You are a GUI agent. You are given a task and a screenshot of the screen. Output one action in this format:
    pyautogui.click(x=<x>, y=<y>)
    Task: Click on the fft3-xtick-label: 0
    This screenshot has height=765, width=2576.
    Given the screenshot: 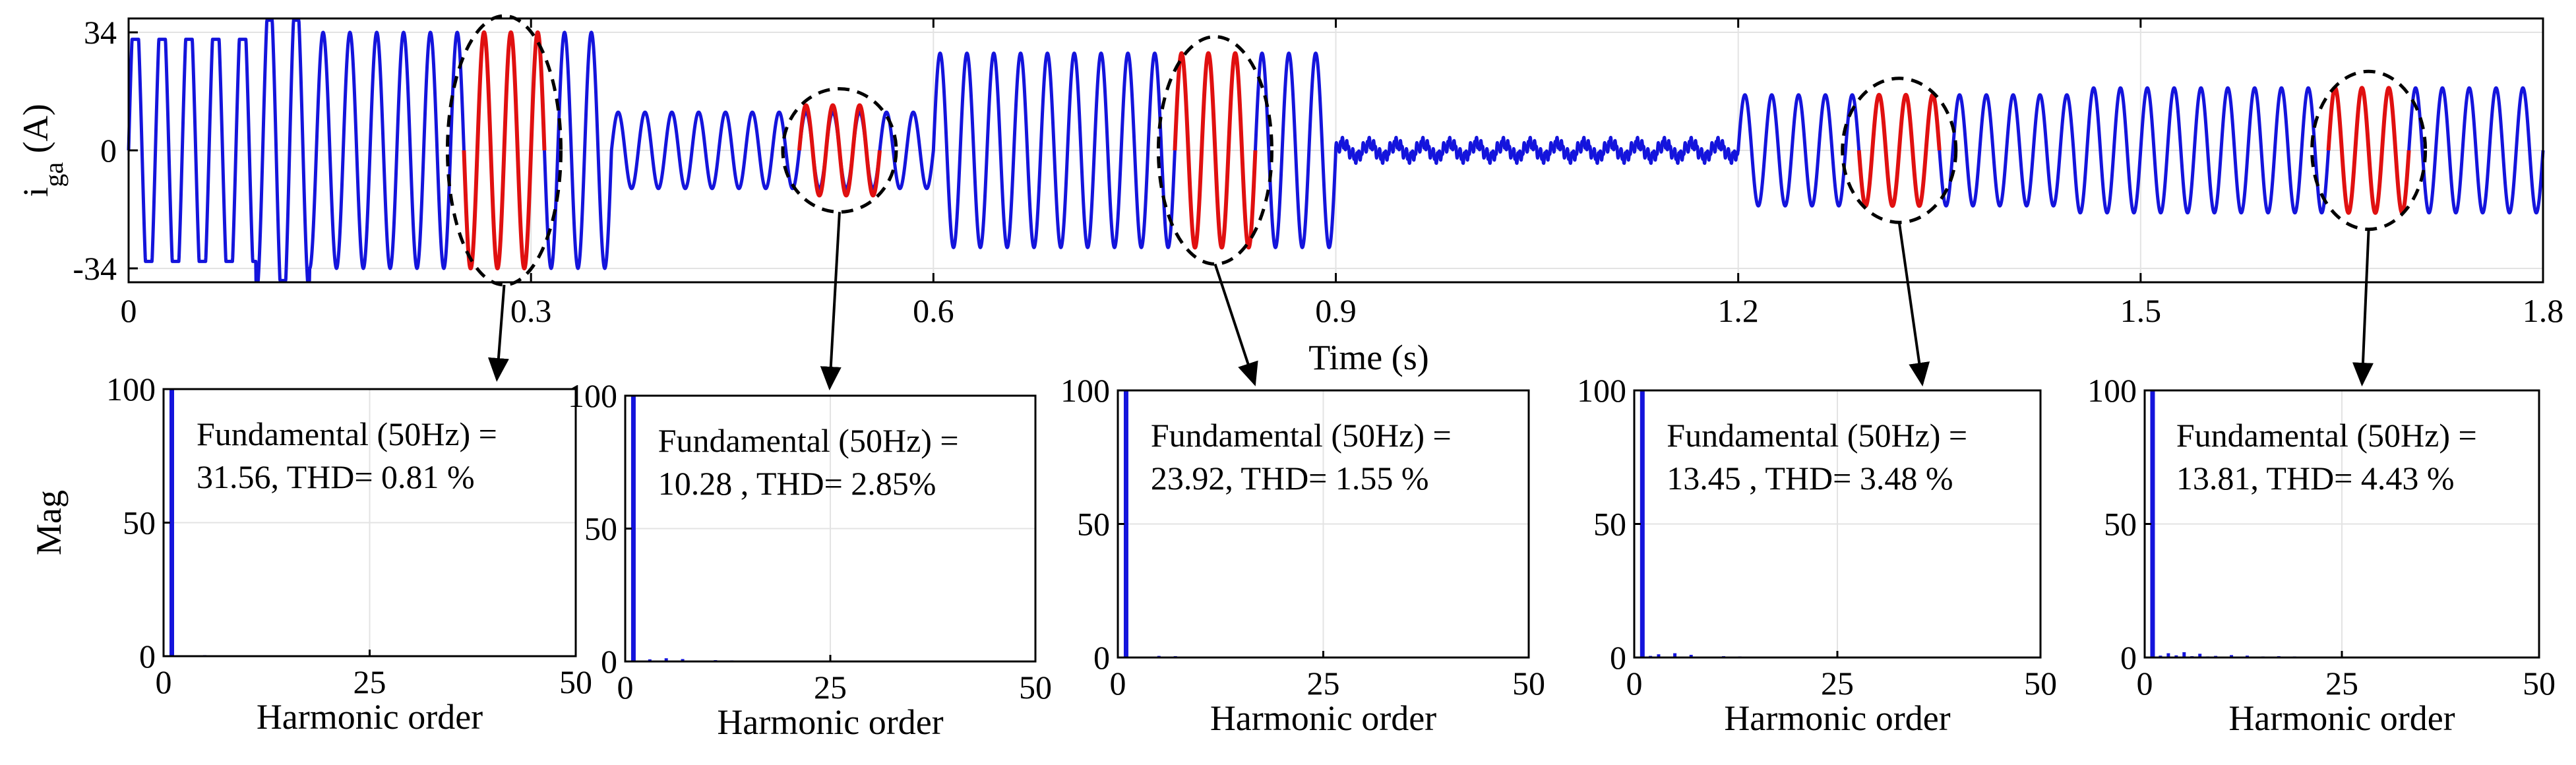 What is the action you would take?
    pyautogui.click(x=1118, y=683)
    